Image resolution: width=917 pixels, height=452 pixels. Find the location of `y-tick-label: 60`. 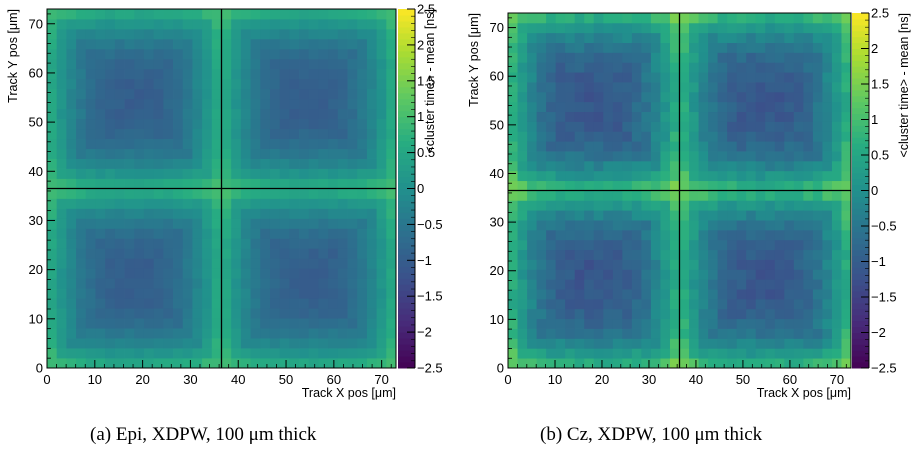

y-tick-label: 60 is located at coordinates (497, 76).